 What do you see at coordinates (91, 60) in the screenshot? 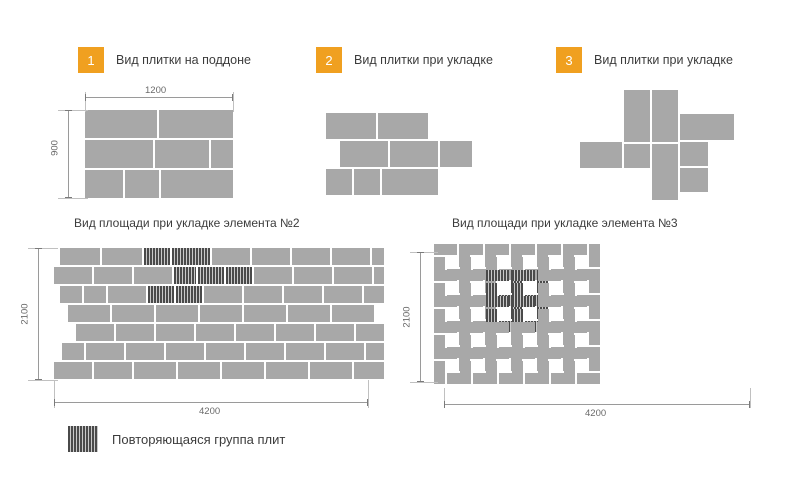
I see `badge-1: 1` at bounding box center [91, 60].